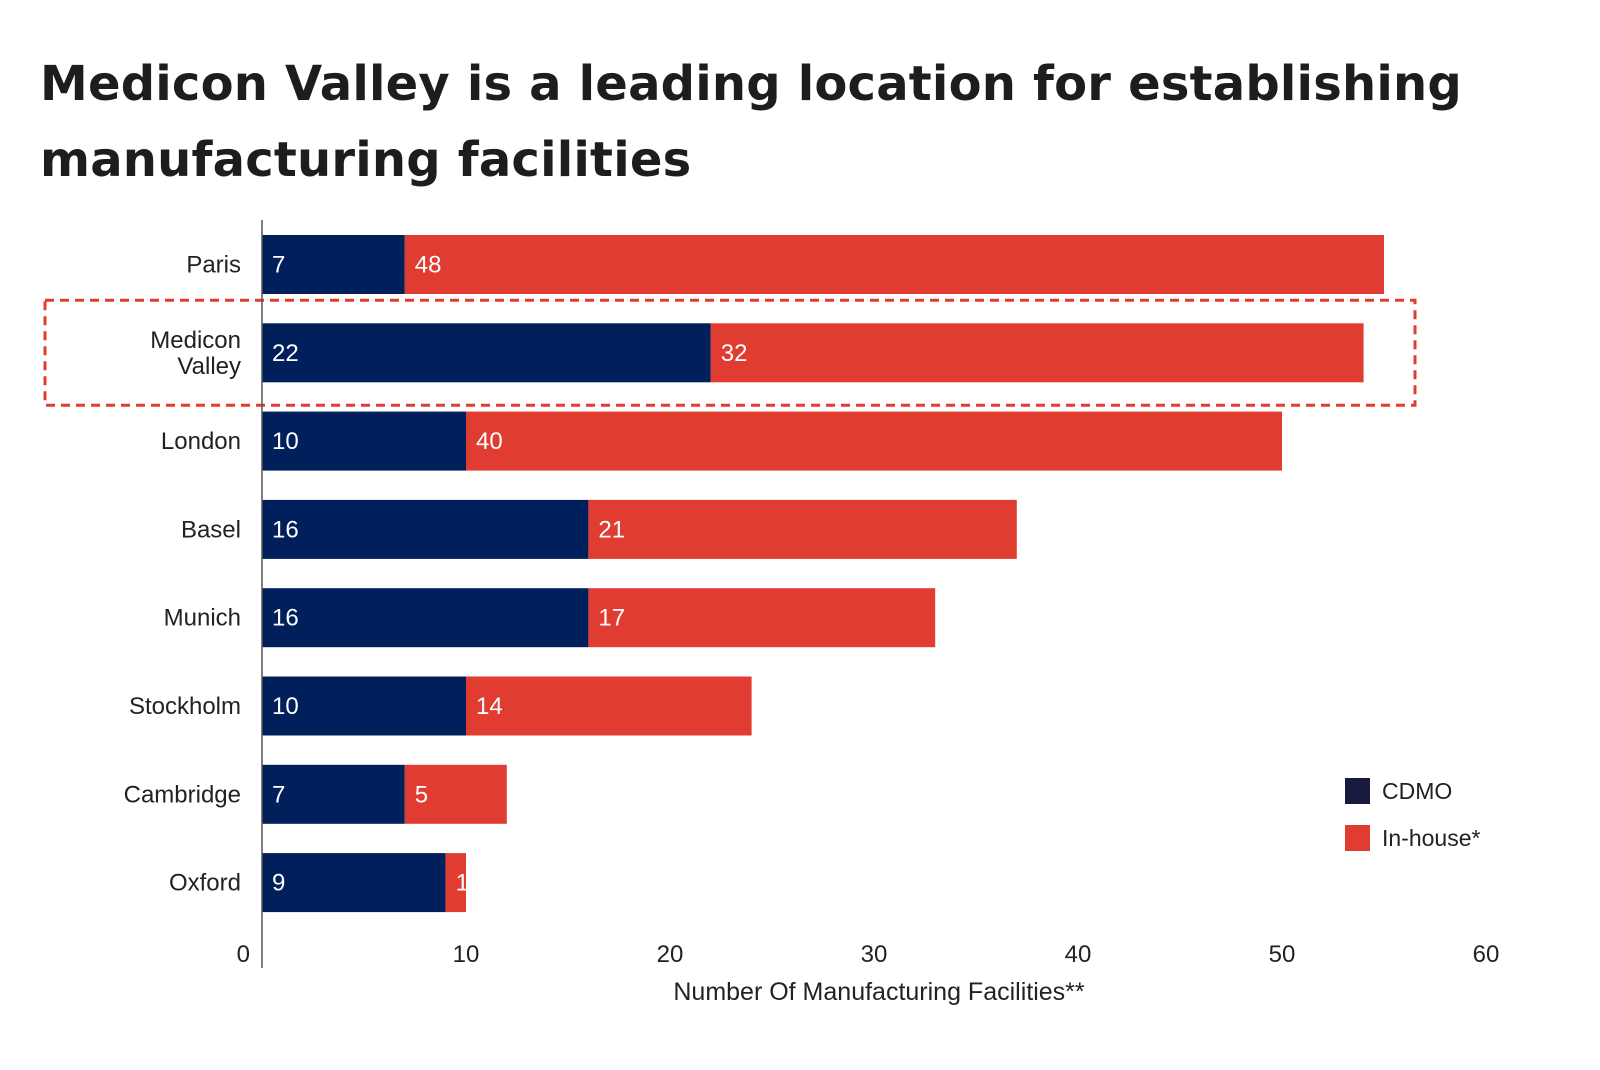 The width and height of the screenshot is (1600, 1070). Describe the element at coordinates (278, 794) in the screenshot. I see `value-label-cambridge-cdmo: 7` at that location.